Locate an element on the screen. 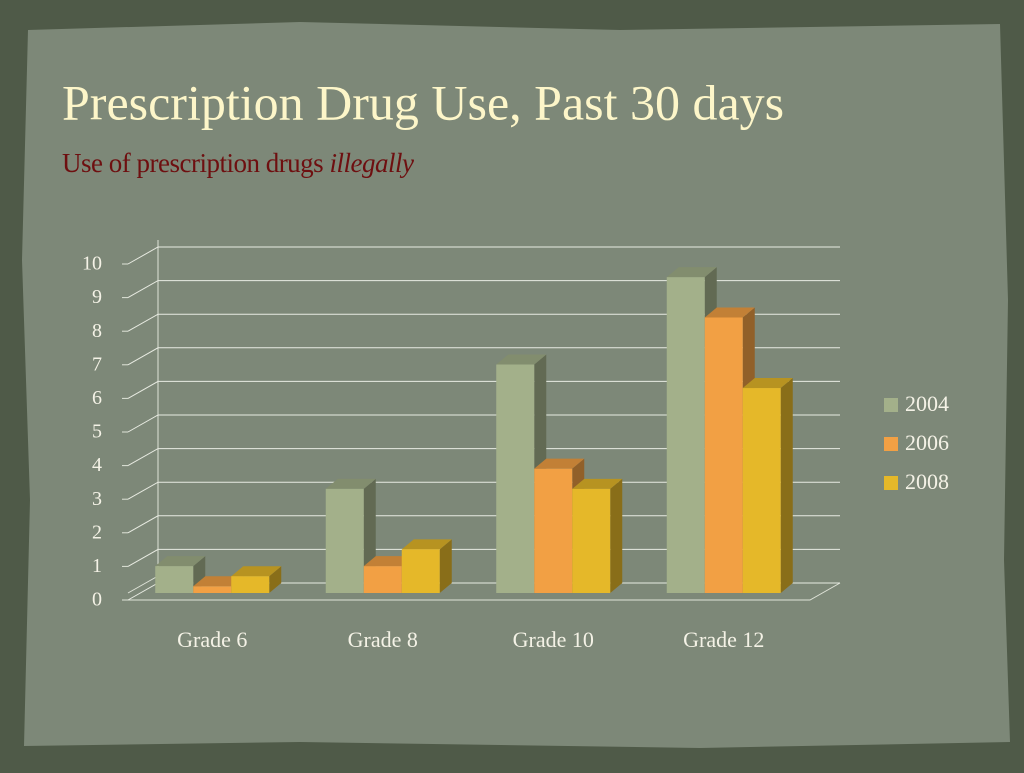 The image size is (1024, 773). legend-label: 2004 is located at coordinates (927, 403).